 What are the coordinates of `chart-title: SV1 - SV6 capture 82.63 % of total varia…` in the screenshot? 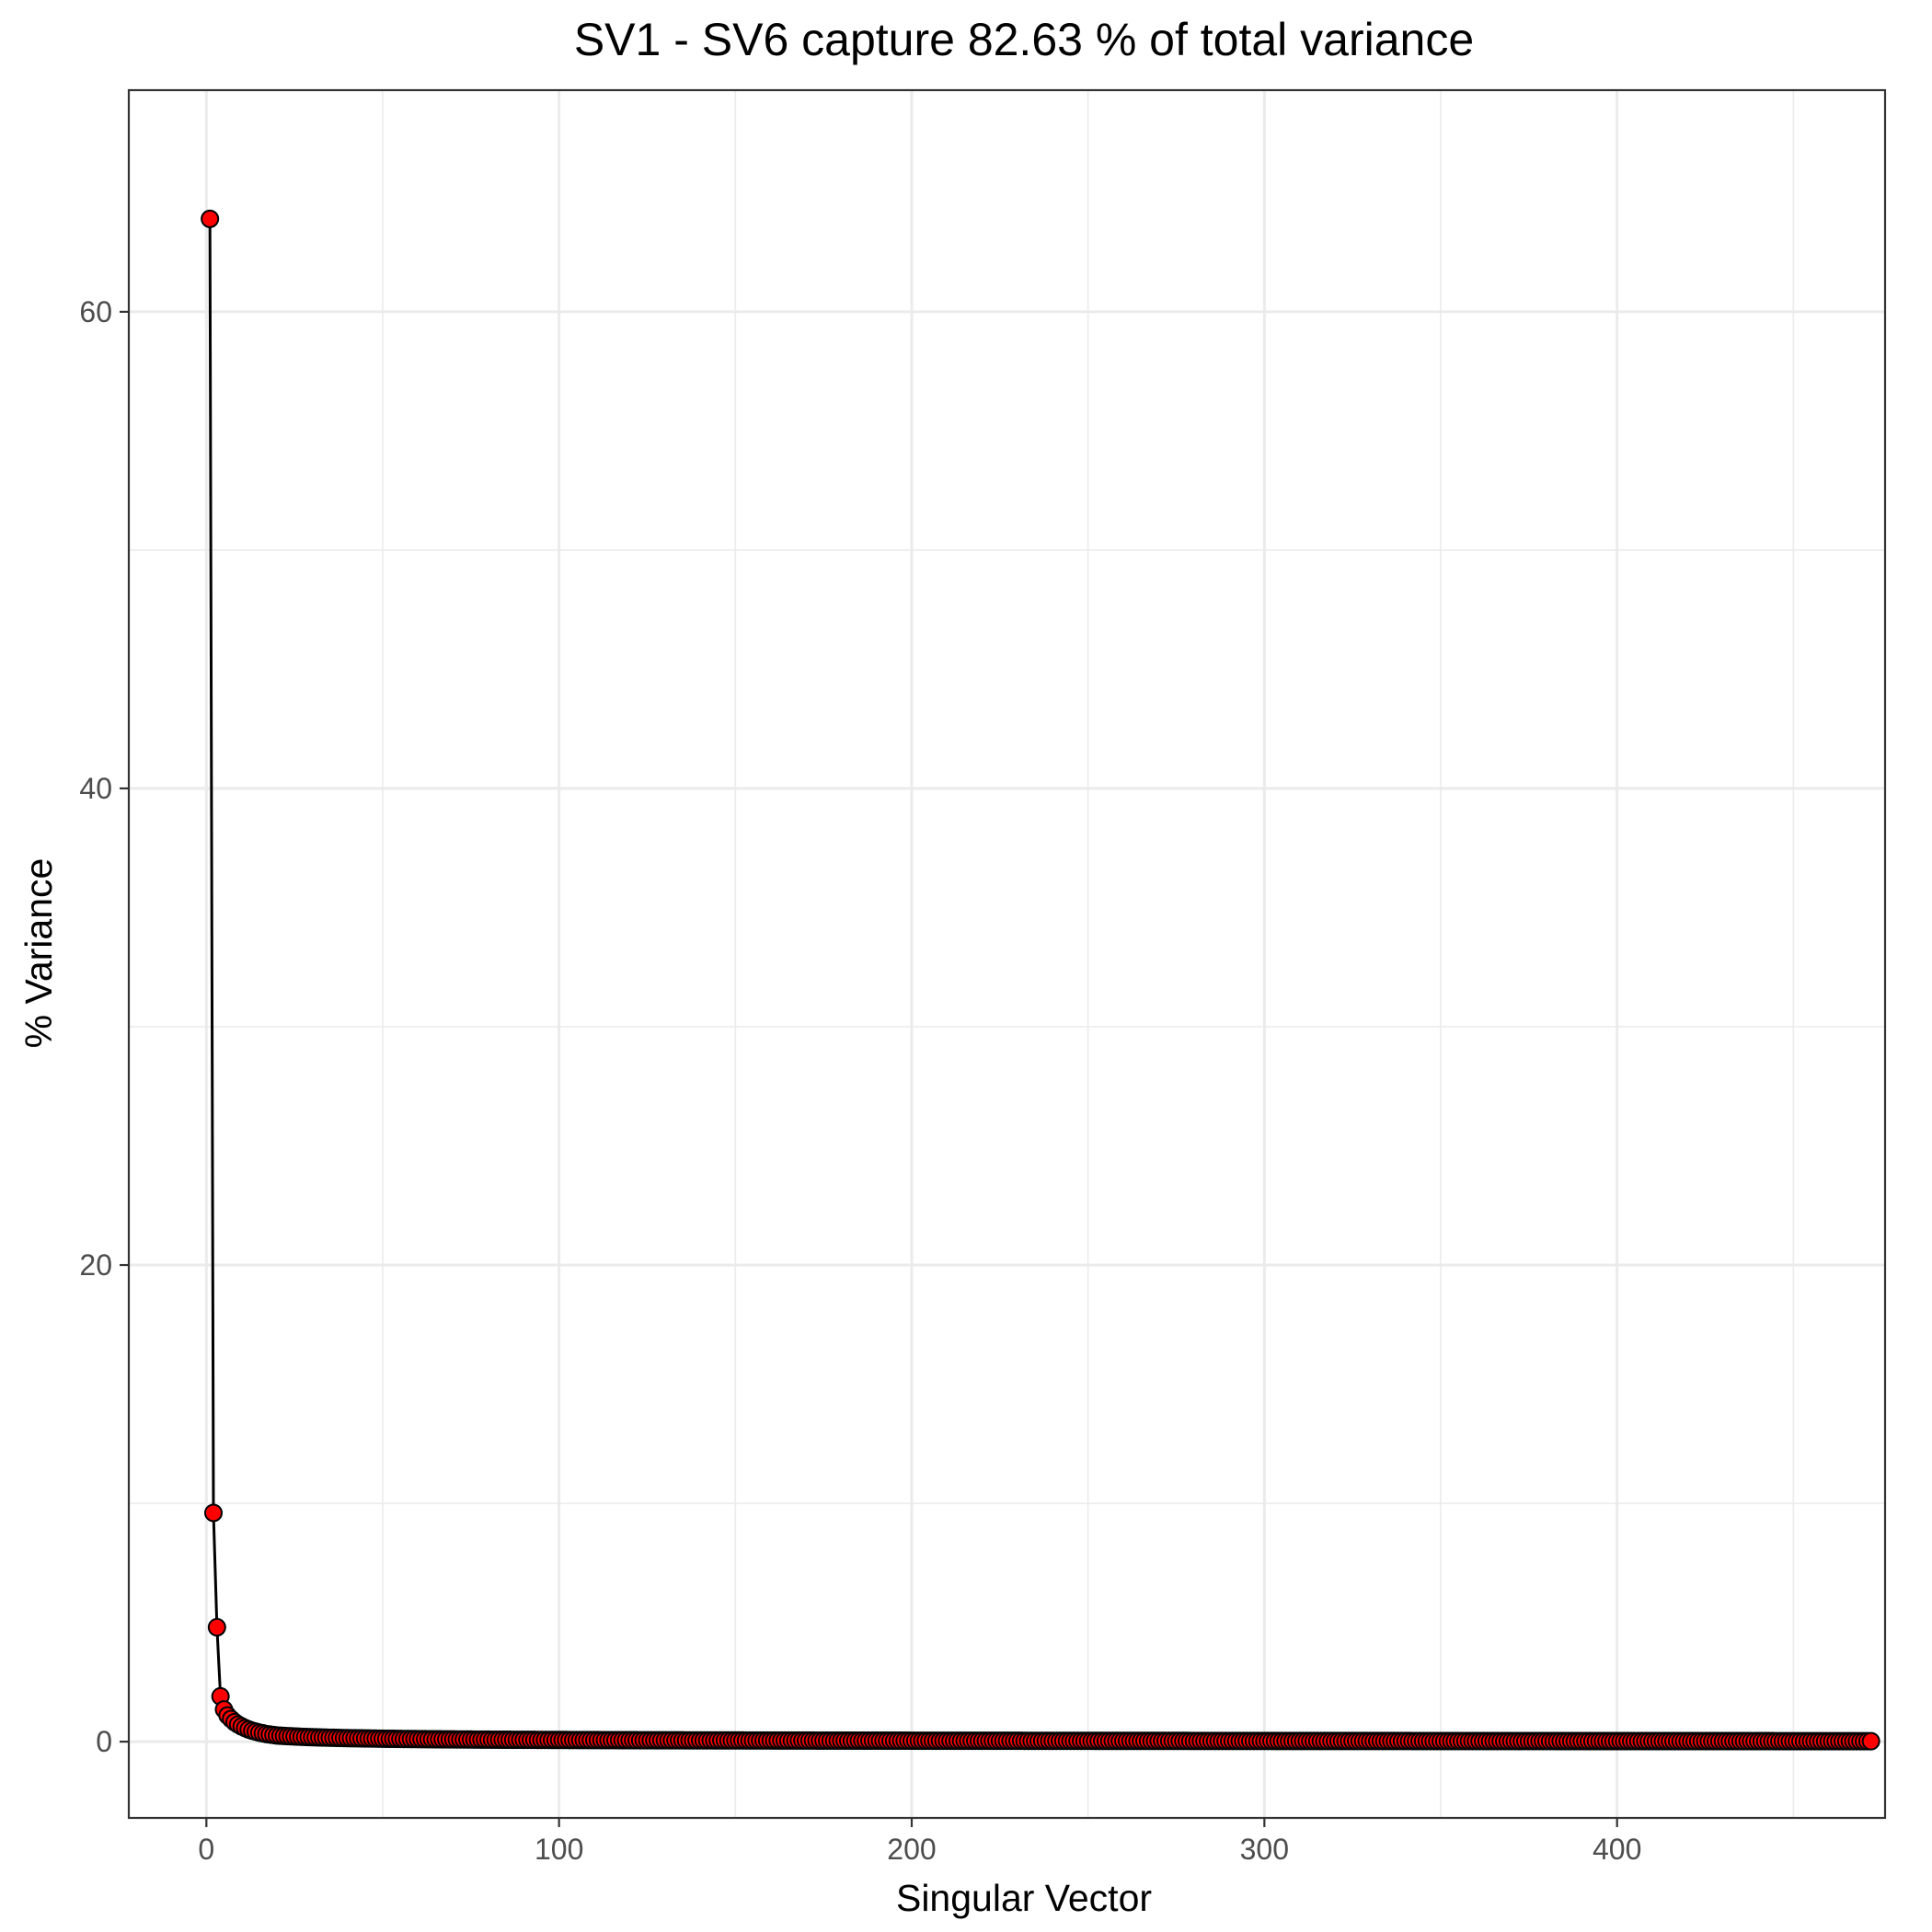 It's located at (1024, 39).